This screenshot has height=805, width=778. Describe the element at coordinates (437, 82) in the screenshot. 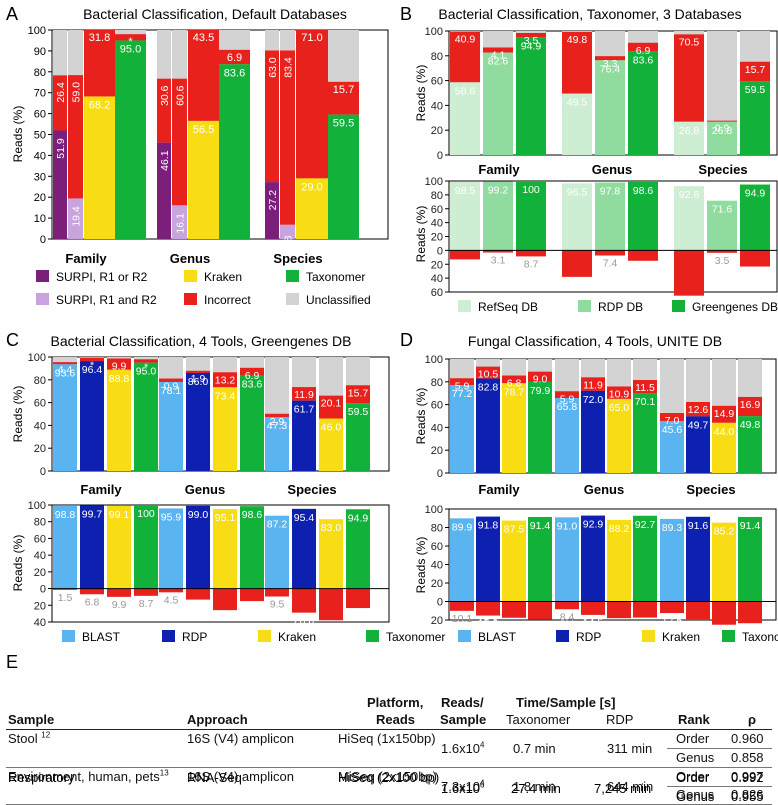

I see `panel-b-ytick-label: 60` at that location.